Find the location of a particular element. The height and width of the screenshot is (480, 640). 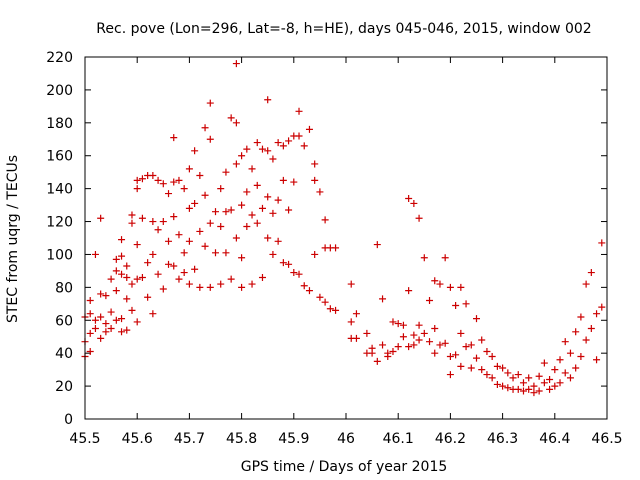

y-tick-label: 100 is located at coordinates (59, 255).